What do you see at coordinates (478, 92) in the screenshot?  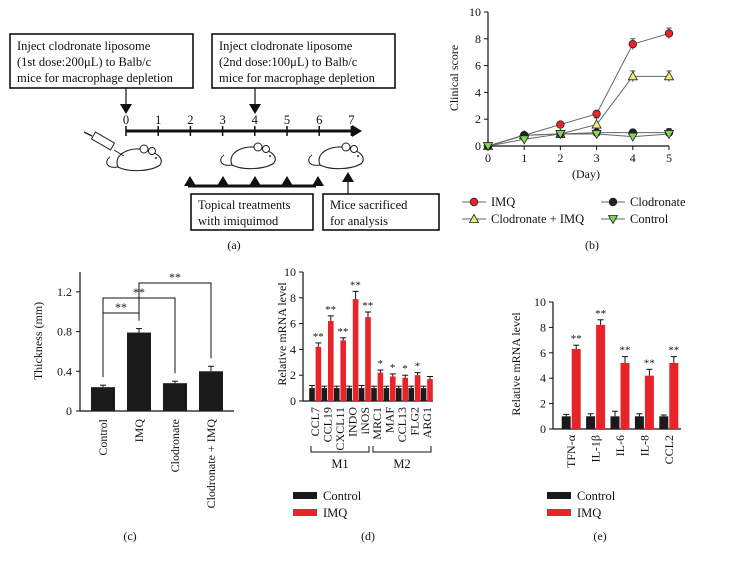 I see `b-y-tick-label: 4` at bounding box center [478, 92].